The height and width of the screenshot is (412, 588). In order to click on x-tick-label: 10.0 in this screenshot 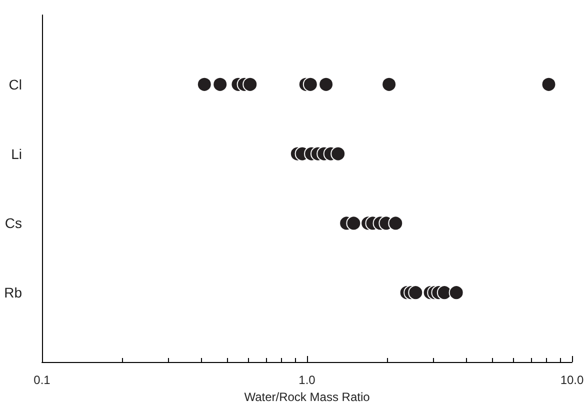, I will do `click(572, 380)`.